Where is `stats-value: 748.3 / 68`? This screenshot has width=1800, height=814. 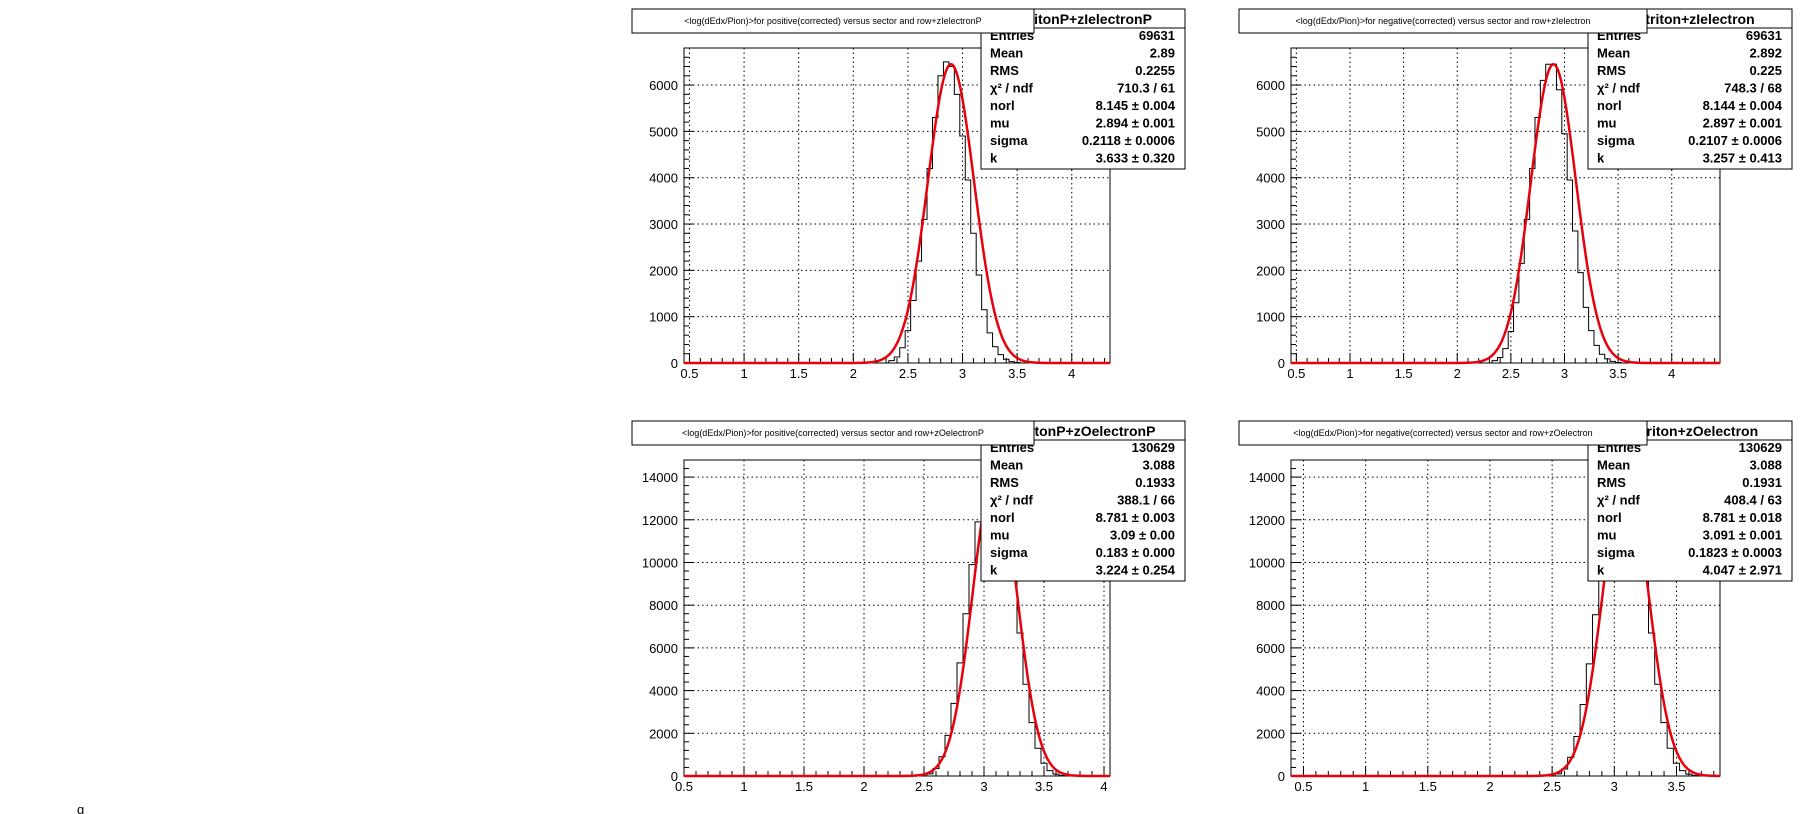 stats-value: 748.3 / 68 is located at coordinates (1753, 88).